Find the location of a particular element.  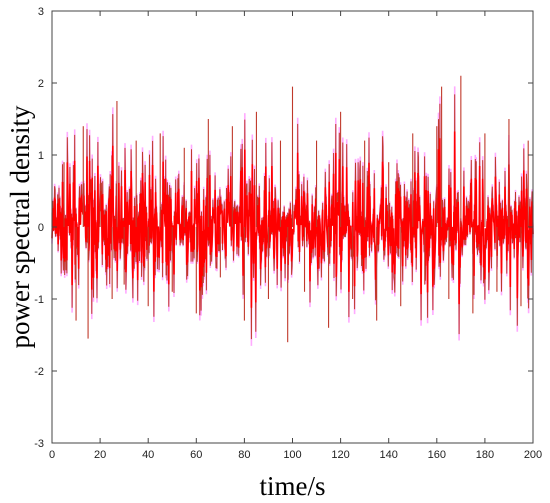

y-tick-label: -3 is located at coordinates (39, 444).